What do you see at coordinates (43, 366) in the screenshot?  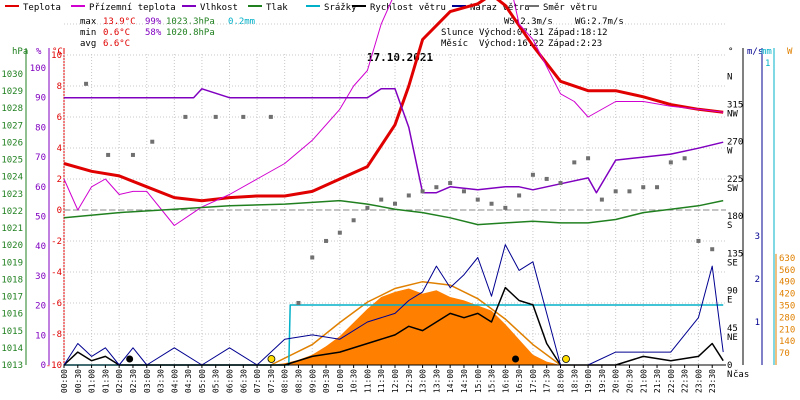 I see `tick-label-percent: 0` at bounding box center [43, 366].